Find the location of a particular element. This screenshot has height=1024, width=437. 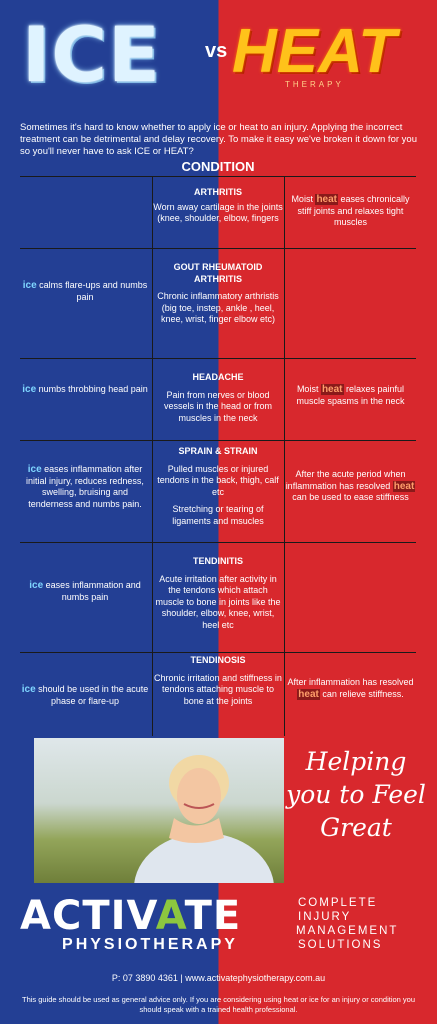

vs-label: vs is located at coordinates (216, 51).